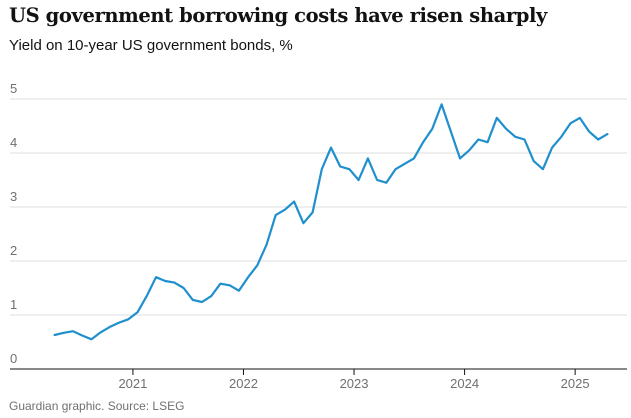  Describe the element at coordinates (13, 142) in the screenshot. I see `y-tick-label-4: 4` at that location.